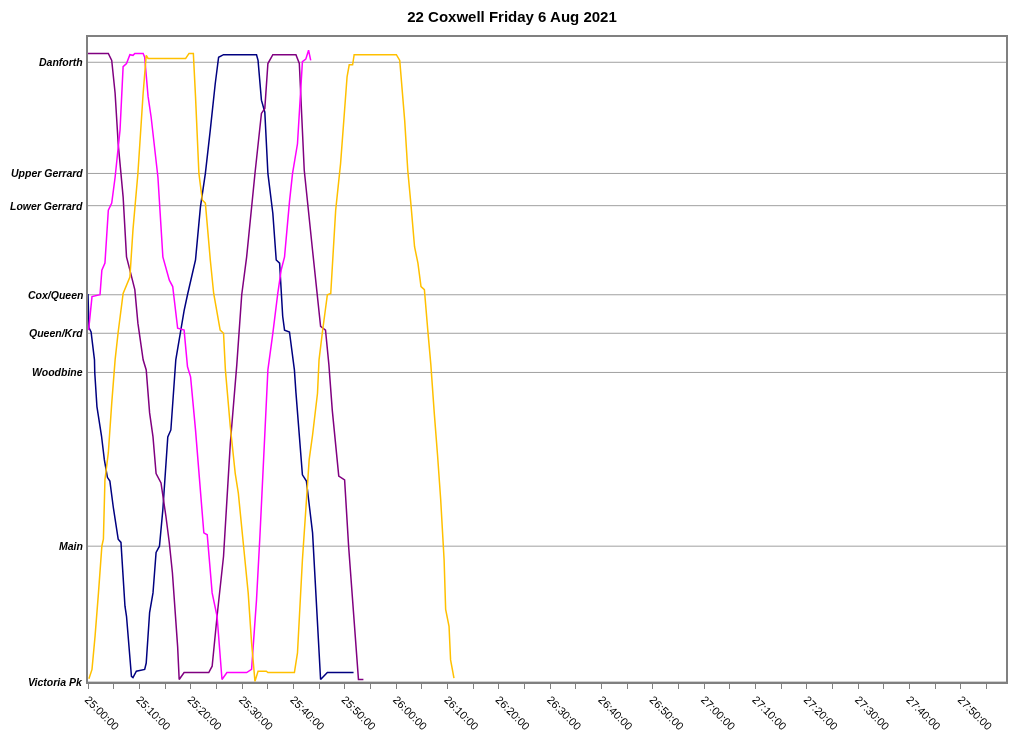 This screenshot has width=1024, height=746. I want to click on ref-line-label: Main, so click(71, 546).